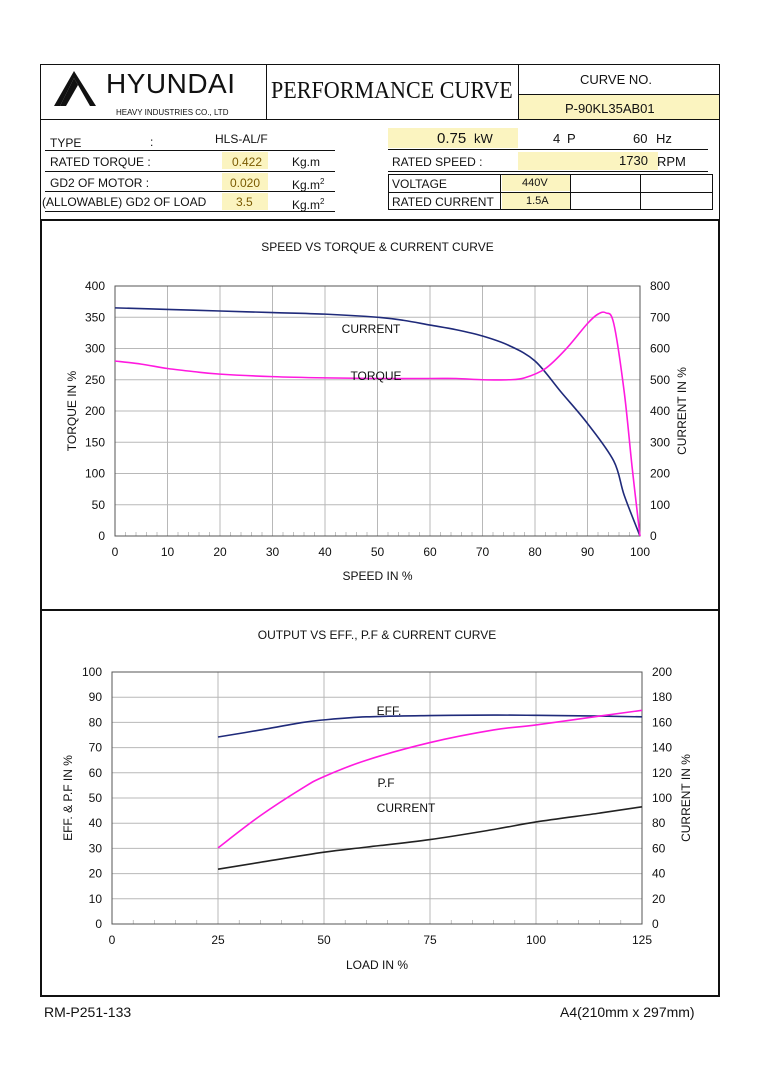 The height and width of the screenshot is (1085, 768). I want to click on y2-tick-label: 300, so click(660, 442).